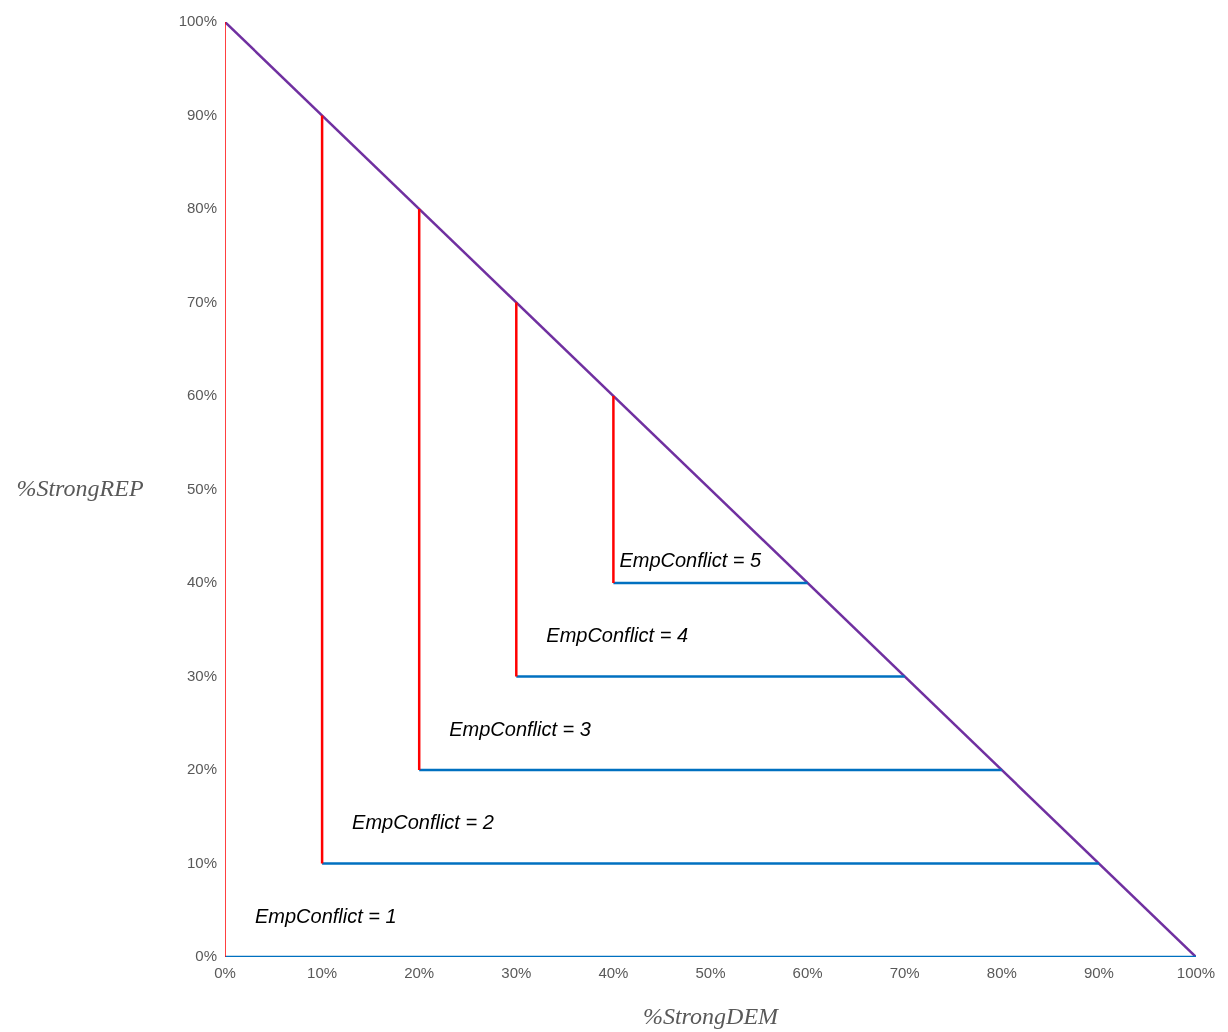  Describe the element at coordinates (1001, 973) in the screenshot. I see `x-tick-label: 80%` at that location.